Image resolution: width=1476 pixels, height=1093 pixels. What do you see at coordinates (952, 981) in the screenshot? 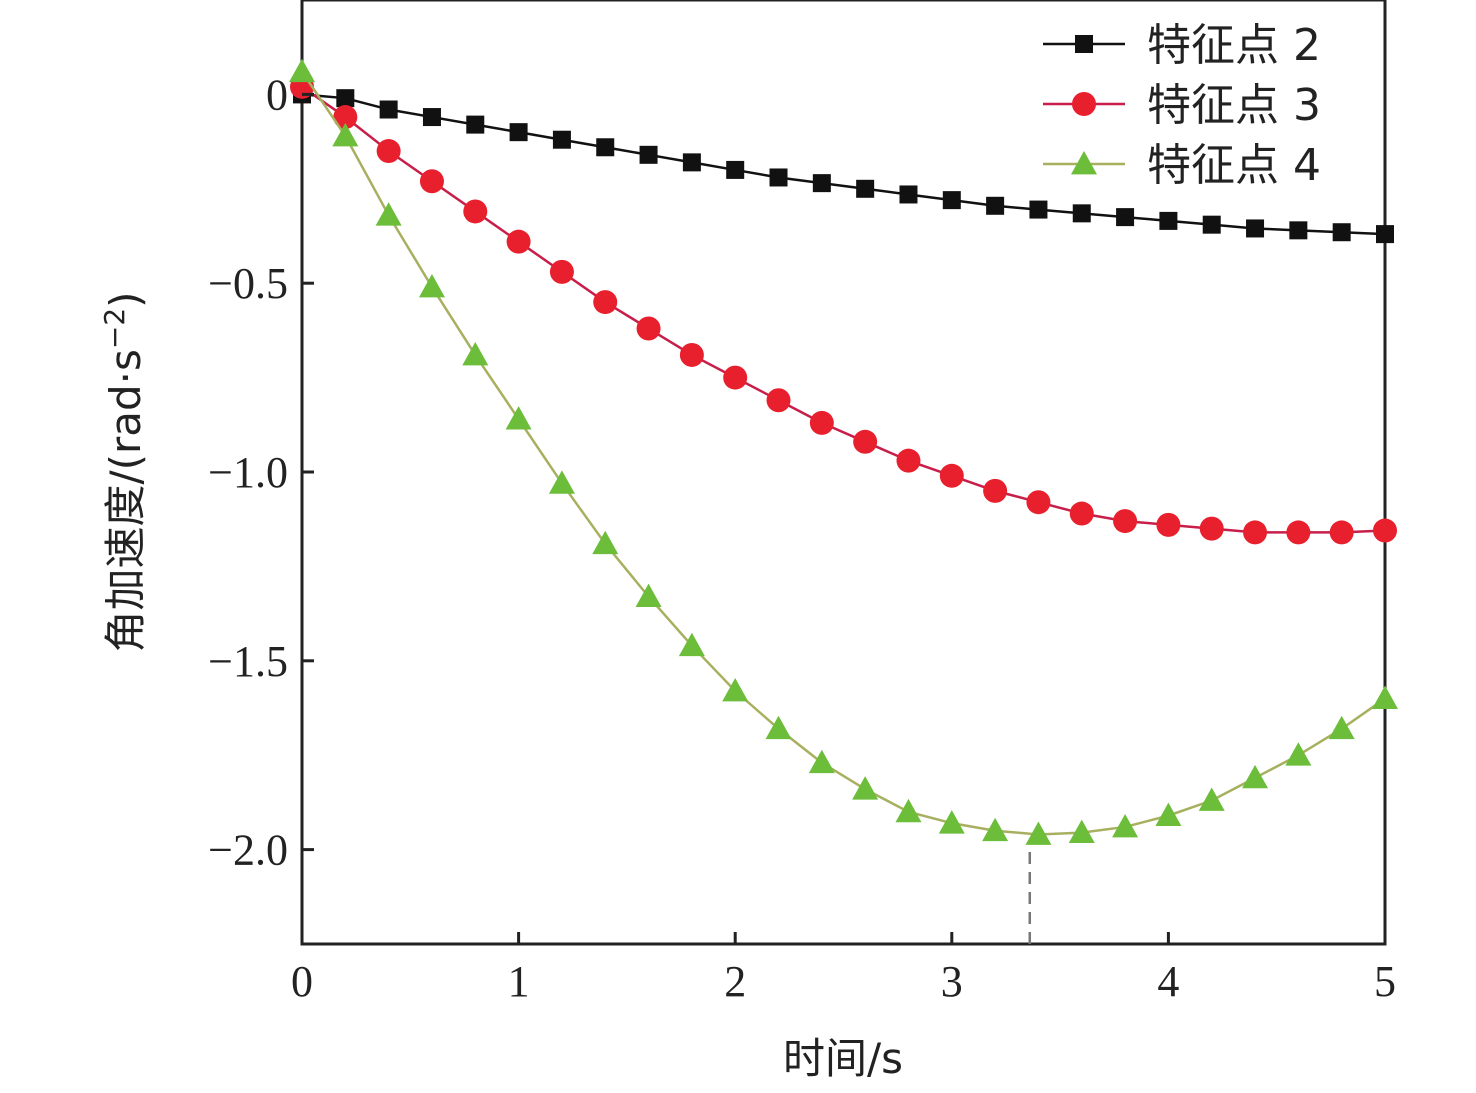
I see `x-tick-label: 3` at bounding box center [952, 981].